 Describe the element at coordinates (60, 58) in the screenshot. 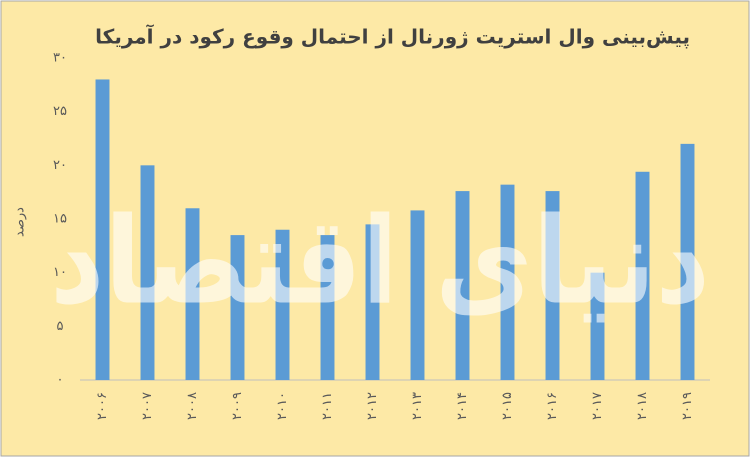

I see `y-tick-label: ۳۰` at that location.